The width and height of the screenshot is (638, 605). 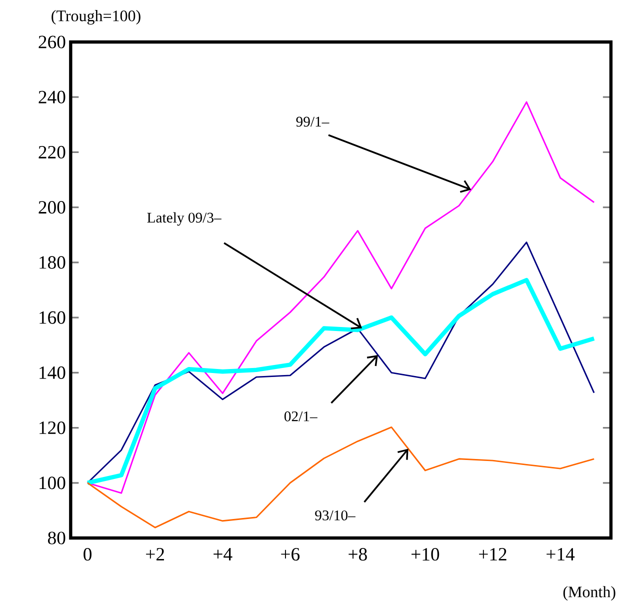 I want to click on y-tick-label: 160, so click(x=53, y=317).